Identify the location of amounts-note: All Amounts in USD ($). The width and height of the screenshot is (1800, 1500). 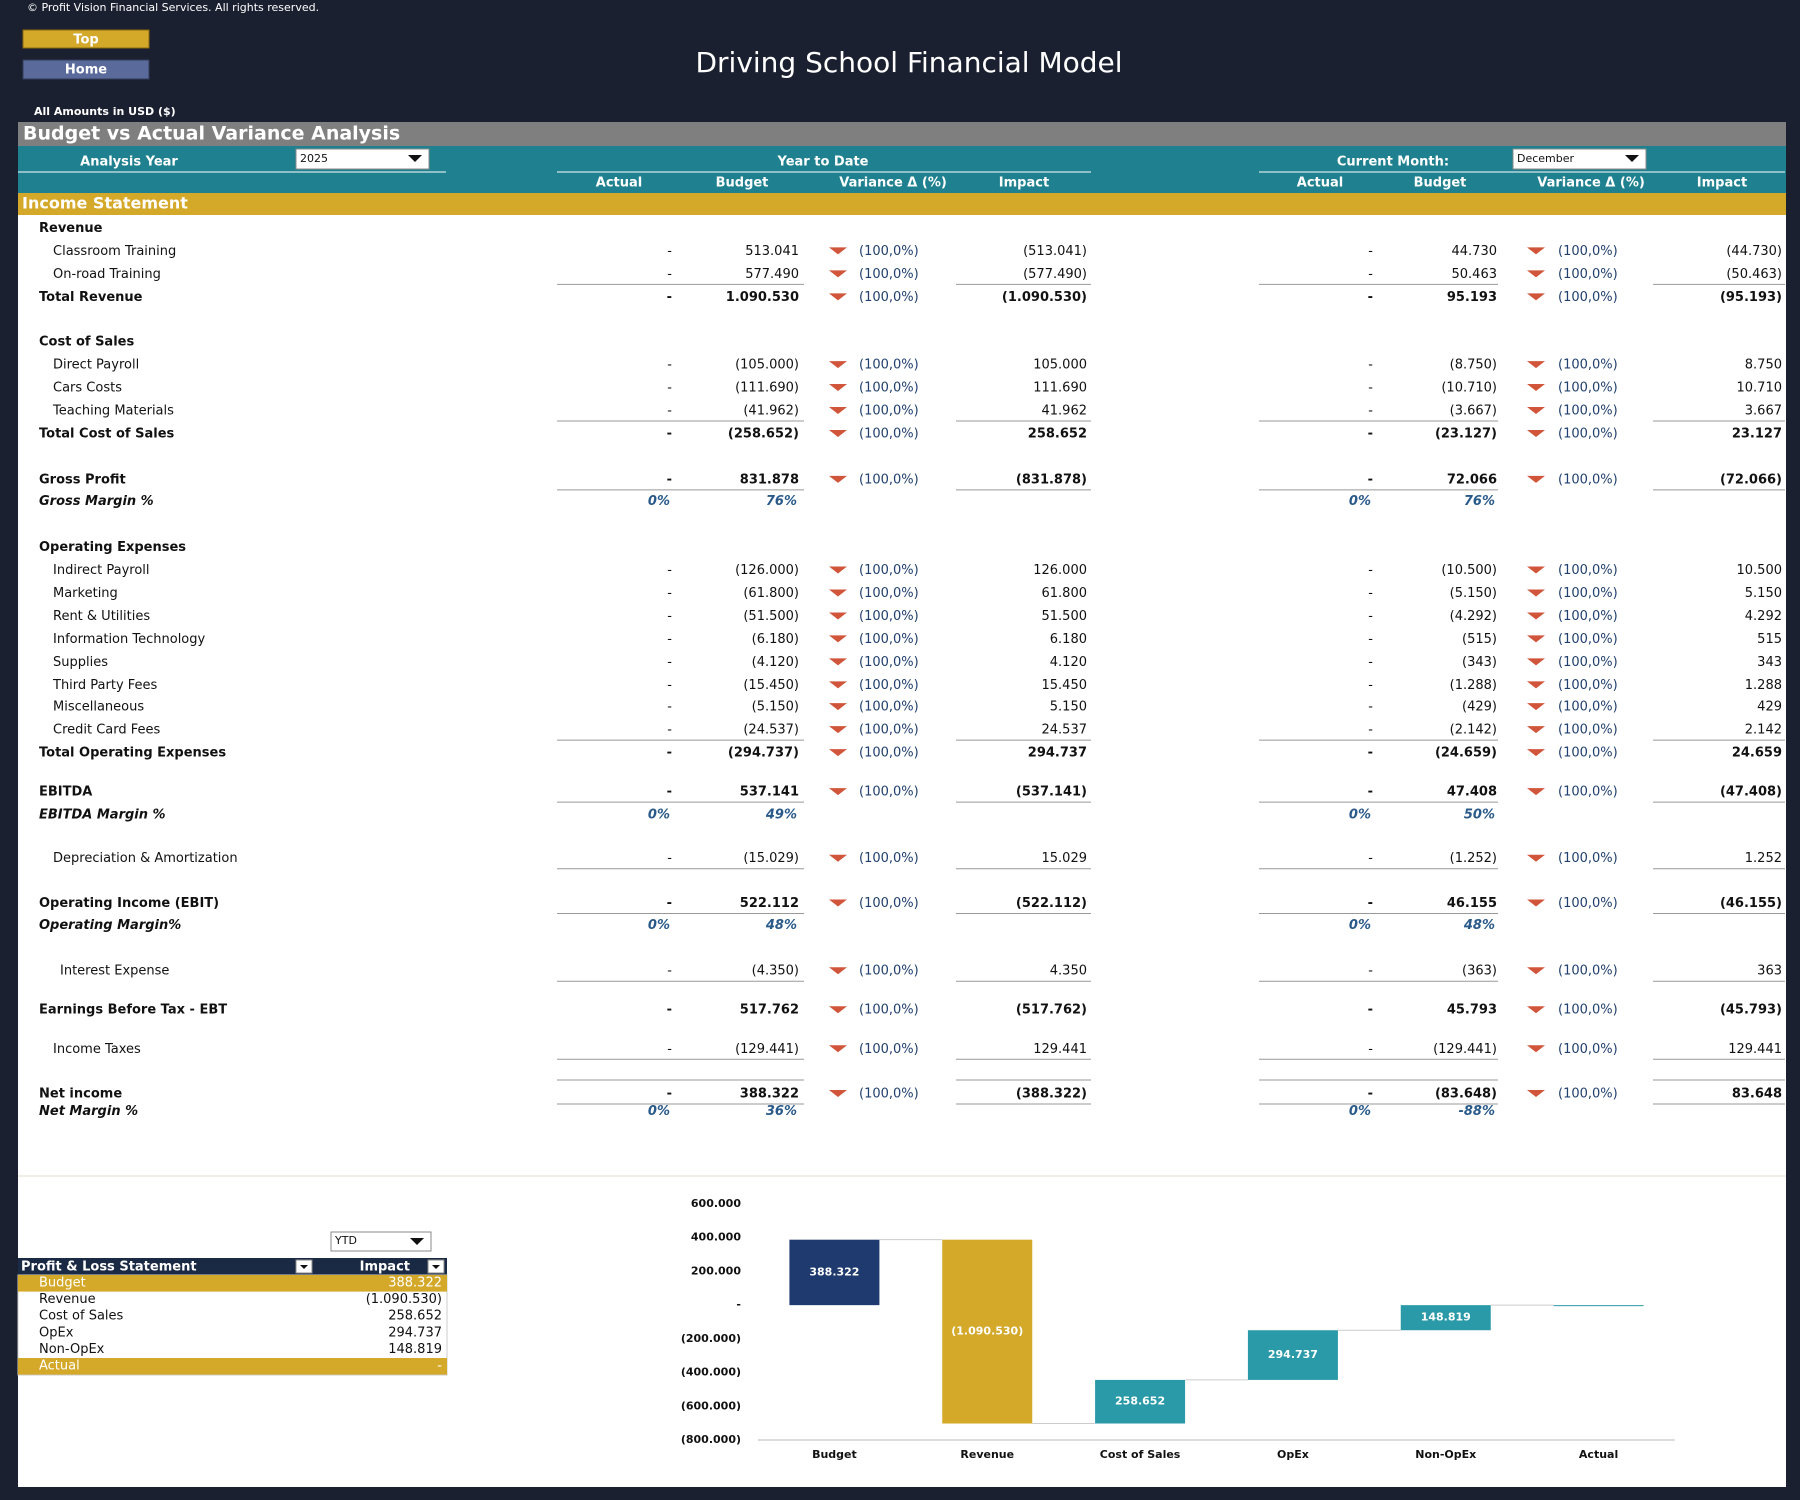
(105, 111).